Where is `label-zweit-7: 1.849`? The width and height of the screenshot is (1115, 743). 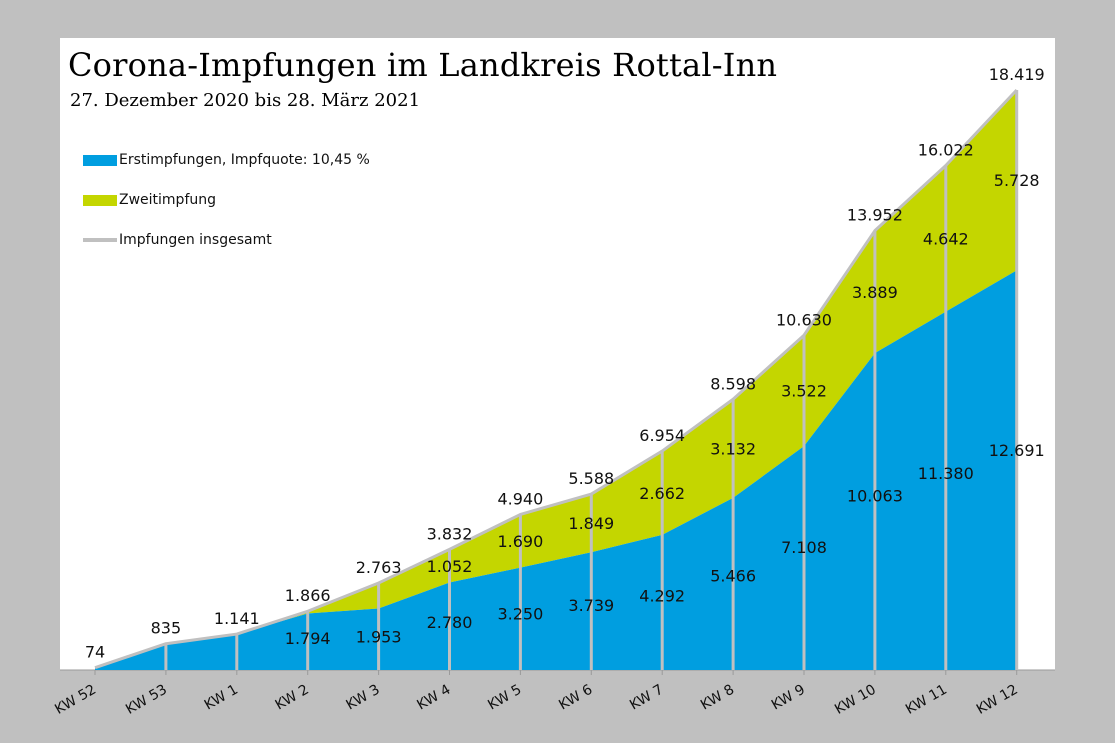 label-zweit-7: 1.849 is located at coordinates (591, 523).